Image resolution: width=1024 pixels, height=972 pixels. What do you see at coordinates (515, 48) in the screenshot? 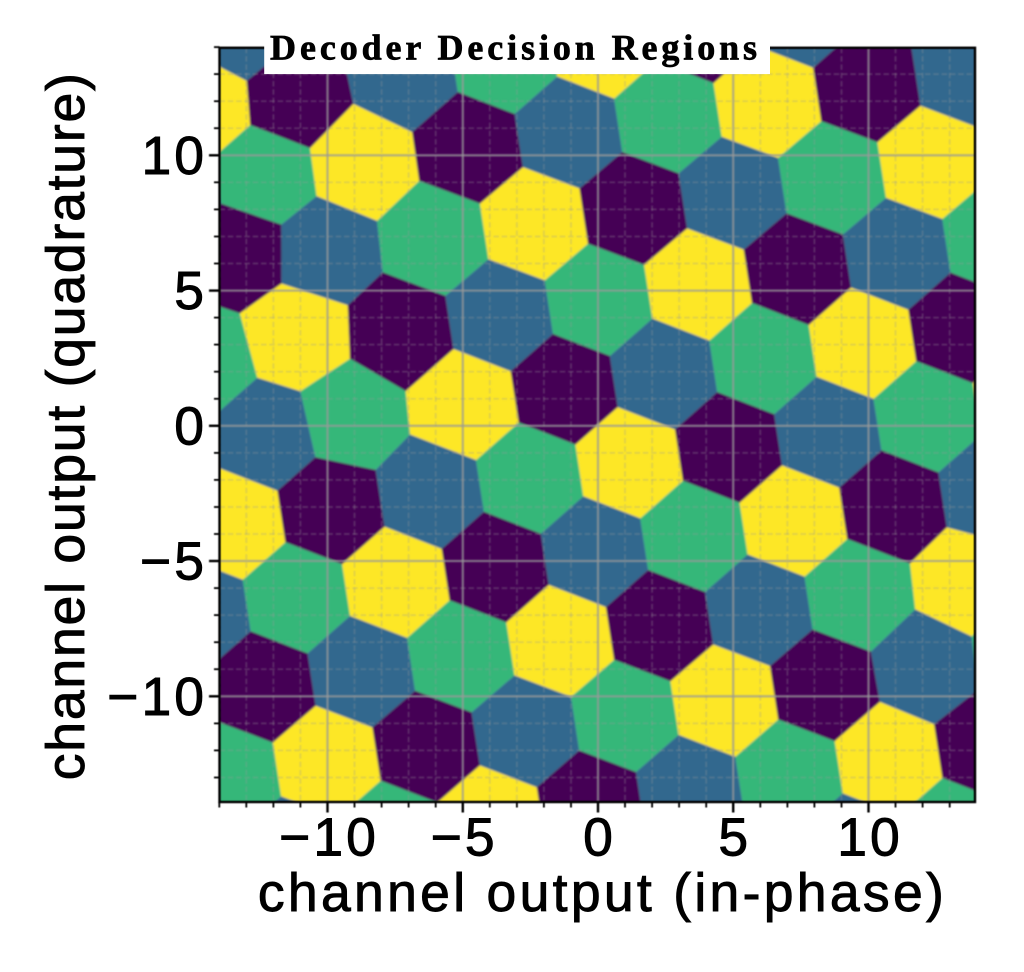
I see `svg-text: Decoder Decision Regions` at bounding box center [515, 48].